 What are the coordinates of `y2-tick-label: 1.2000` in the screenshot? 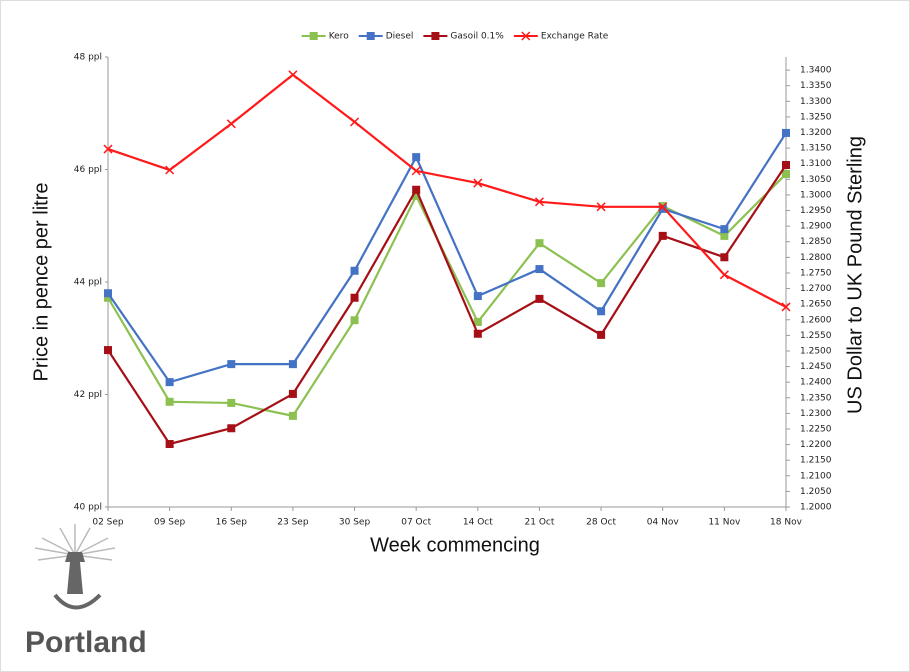 It's located at (816, 508).